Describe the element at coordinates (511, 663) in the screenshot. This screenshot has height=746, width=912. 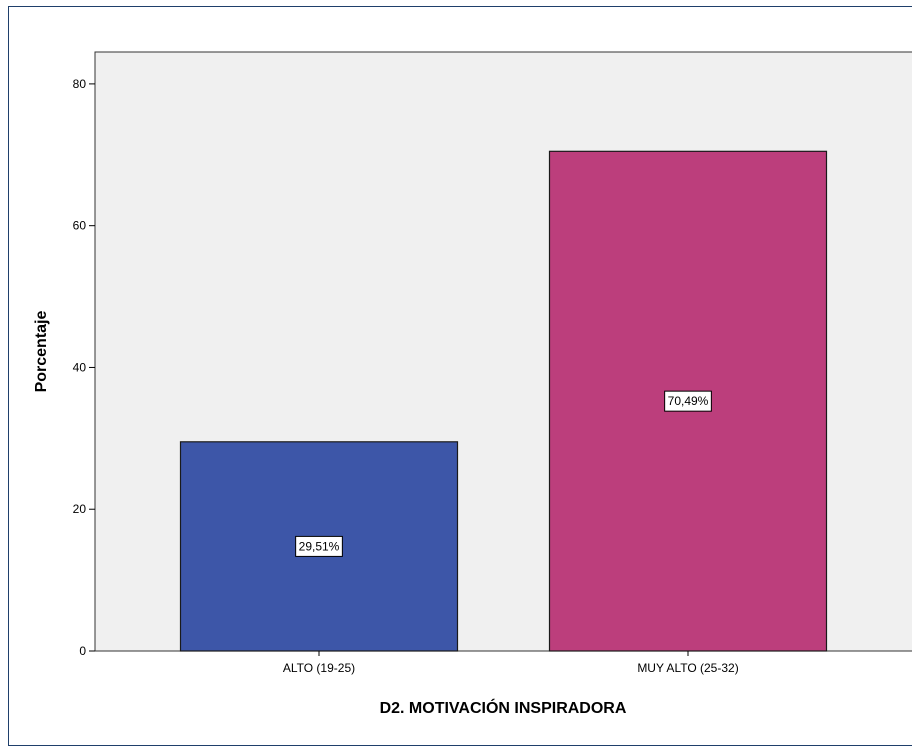
I see `x-axis-tick-labels: ALTO (19-25) MUY ALTO (25-32)` at that location.